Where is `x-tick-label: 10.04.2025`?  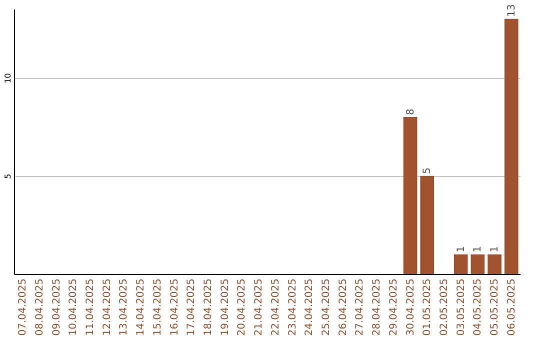
x-tick-label: 10.04.2025 is located at coordinates (74, 307).